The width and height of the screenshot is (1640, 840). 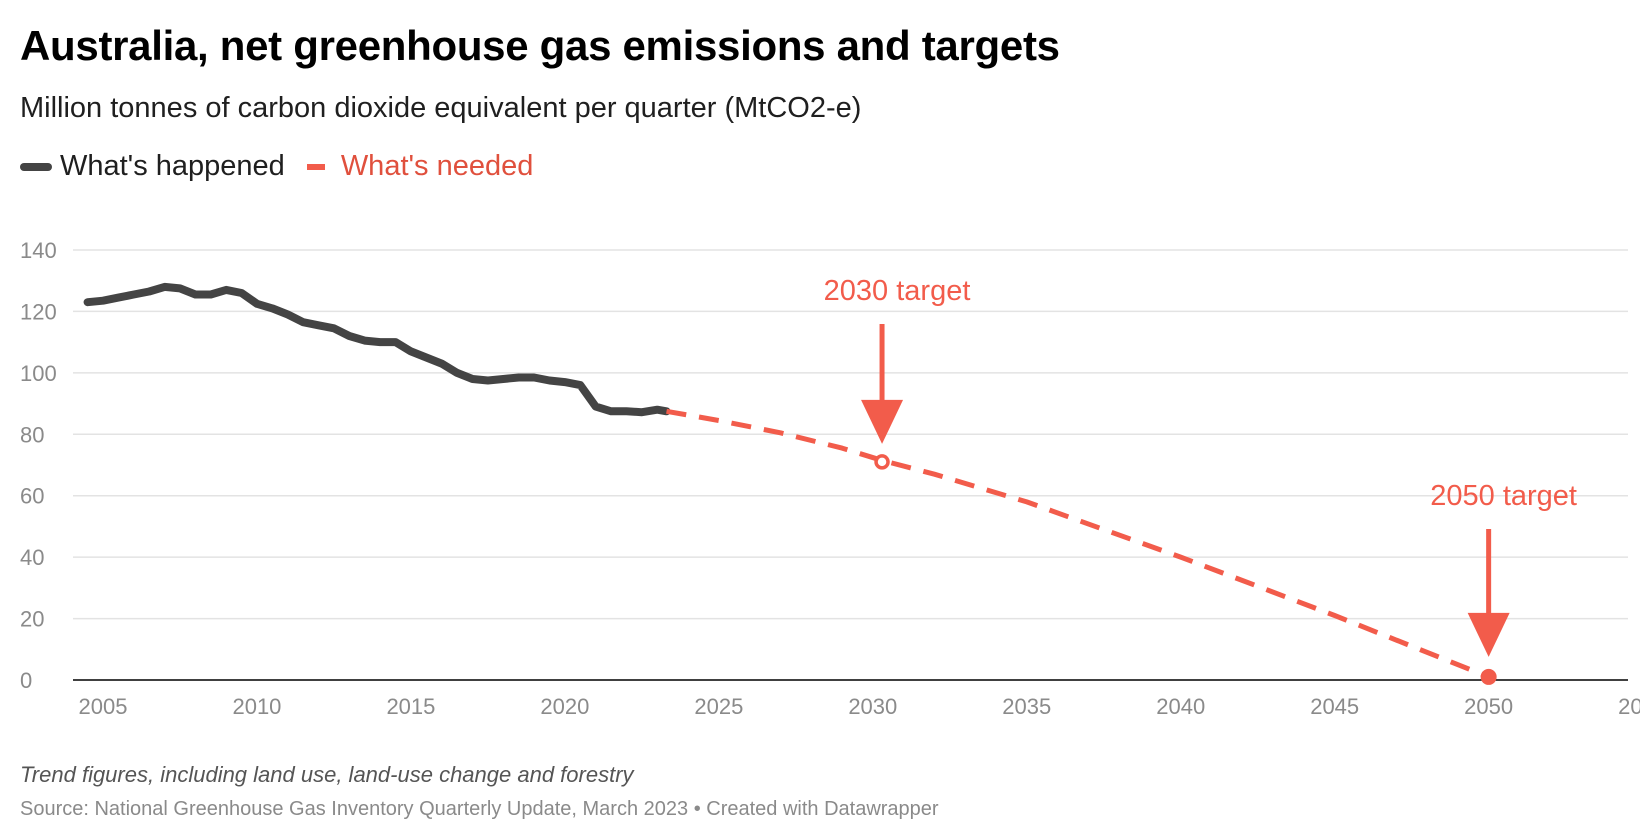 I want to click on x-tick-label: 2040, so click(x=1180, y=706).